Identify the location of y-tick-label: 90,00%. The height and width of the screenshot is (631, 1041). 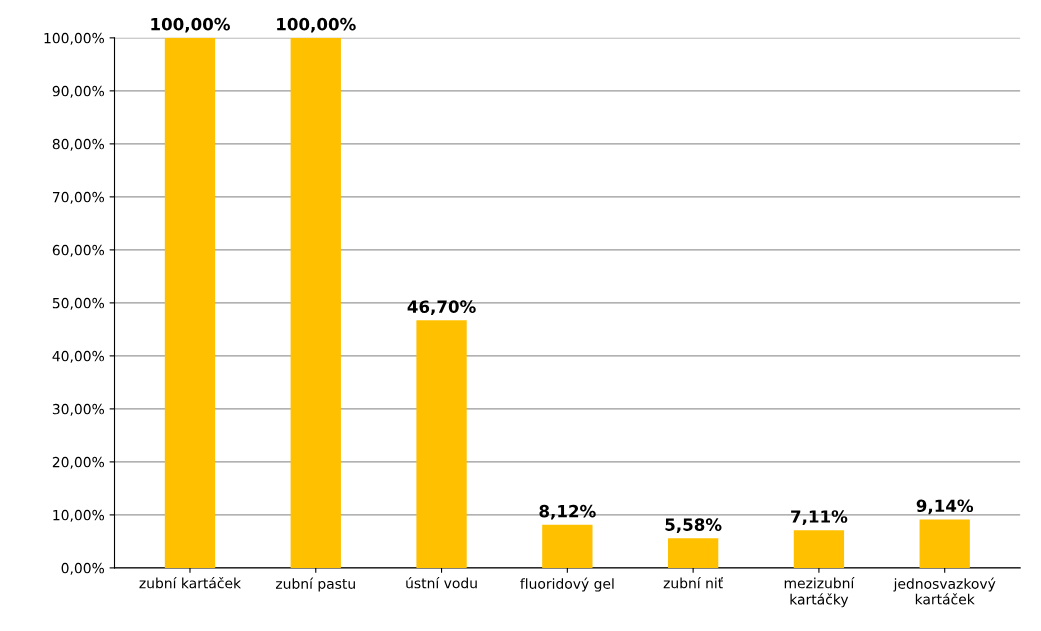
(78, 91).